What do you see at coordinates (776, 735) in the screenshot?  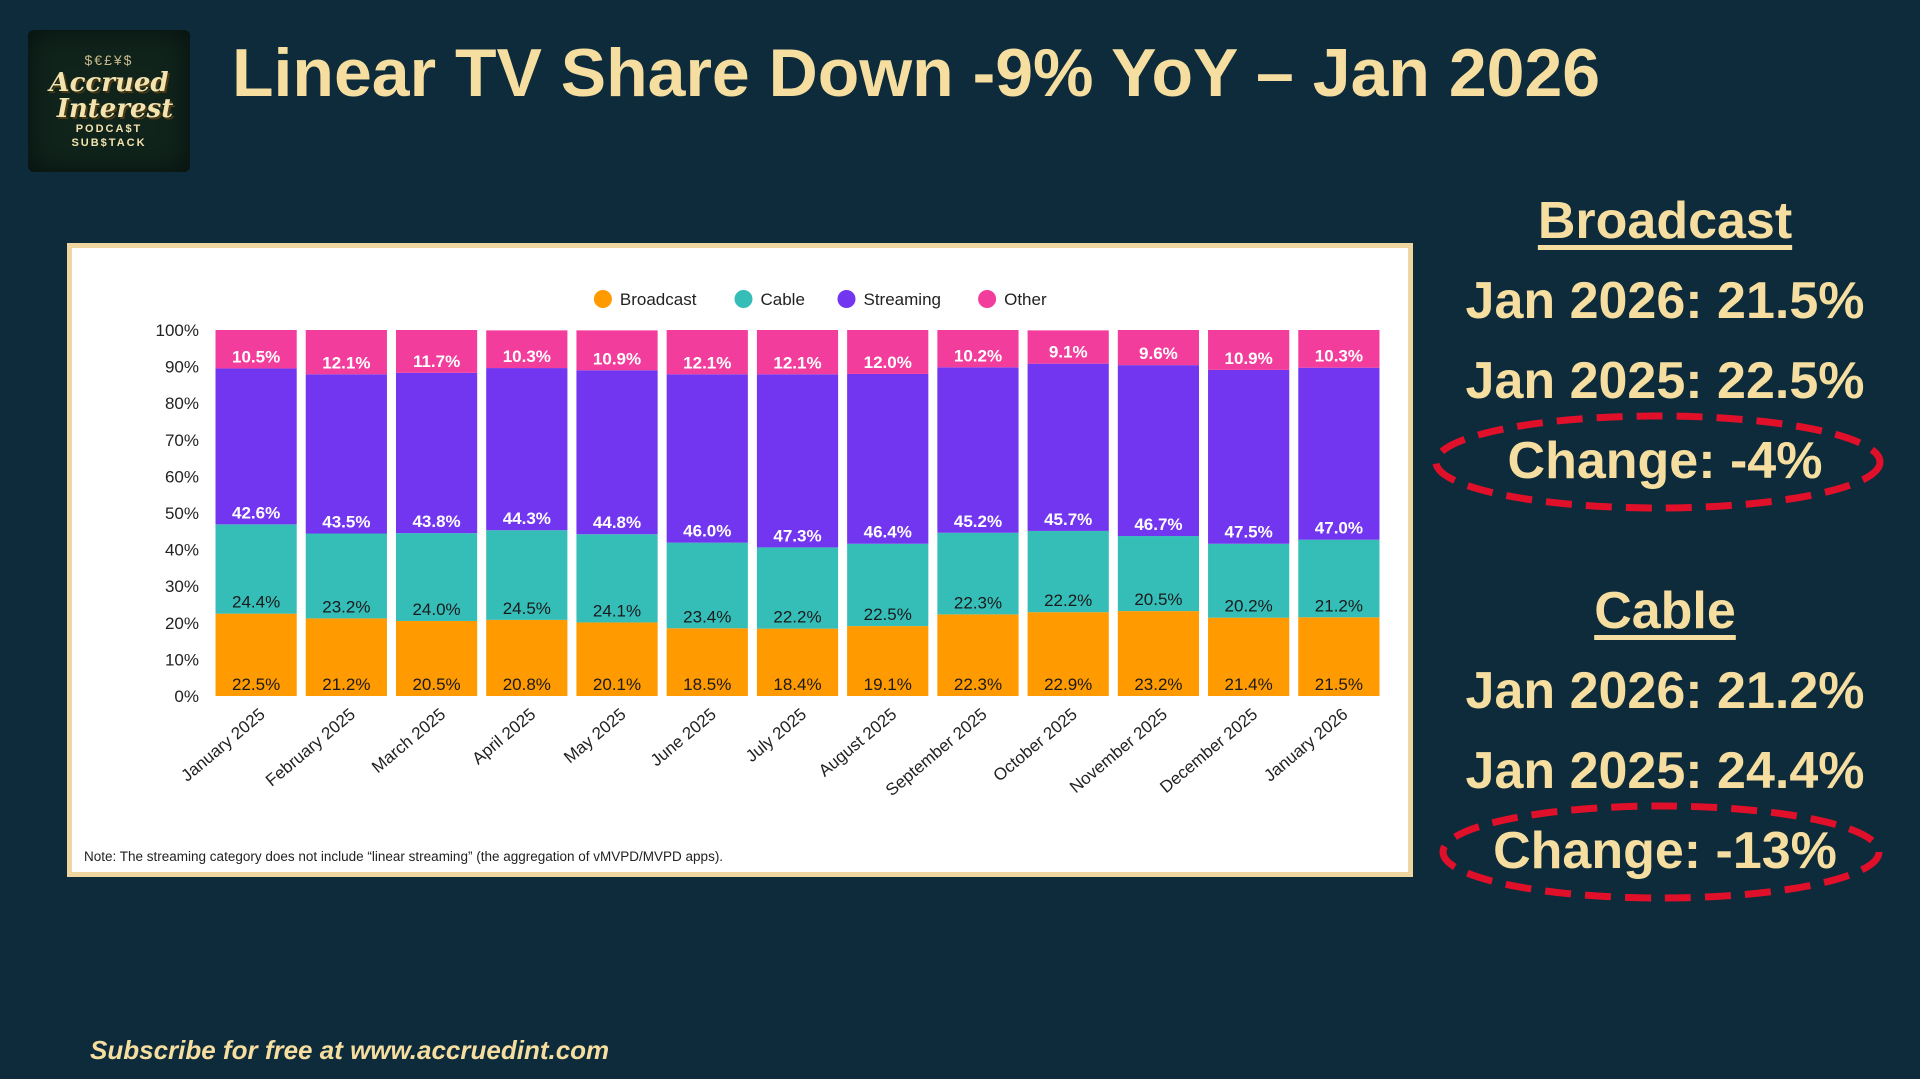 I see `x-tick-label: July 2025` at bounding box center [776, 735].